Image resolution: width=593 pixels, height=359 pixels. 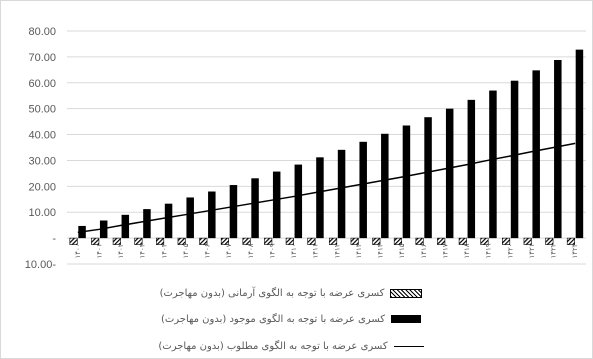 What do you see at coordinates (54, 239) in the screenshot?
I see `y-tick-label: -` at bounding box center [54, 239].